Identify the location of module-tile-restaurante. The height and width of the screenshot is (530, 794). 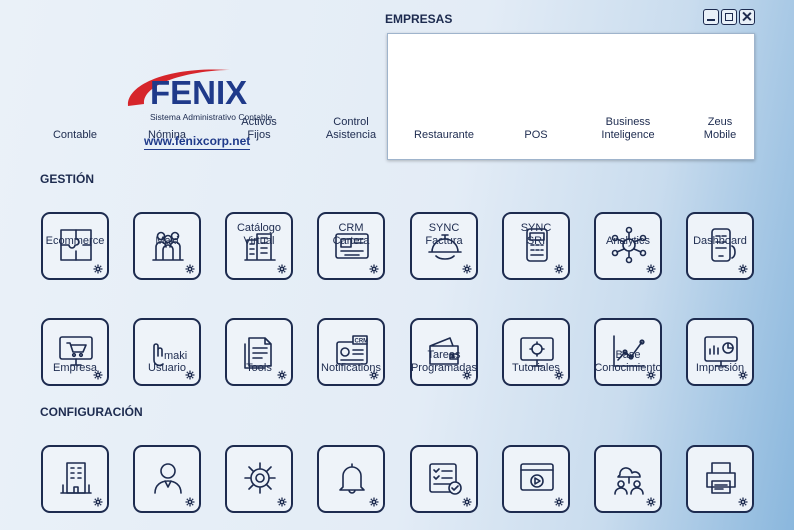
(444, 246).